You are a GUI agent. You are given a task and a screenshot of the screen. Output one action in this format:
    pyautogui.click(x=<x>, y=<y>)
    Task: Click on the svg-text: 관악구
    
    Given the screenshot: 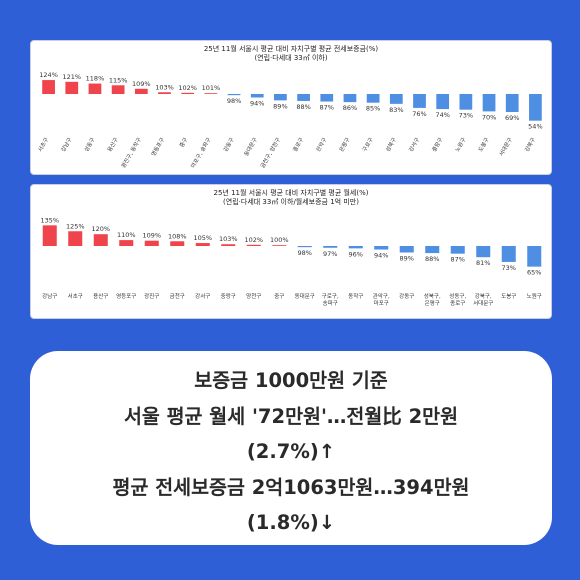 What is the action you would take?
    pyautogui.click(x=321, y=144)
    